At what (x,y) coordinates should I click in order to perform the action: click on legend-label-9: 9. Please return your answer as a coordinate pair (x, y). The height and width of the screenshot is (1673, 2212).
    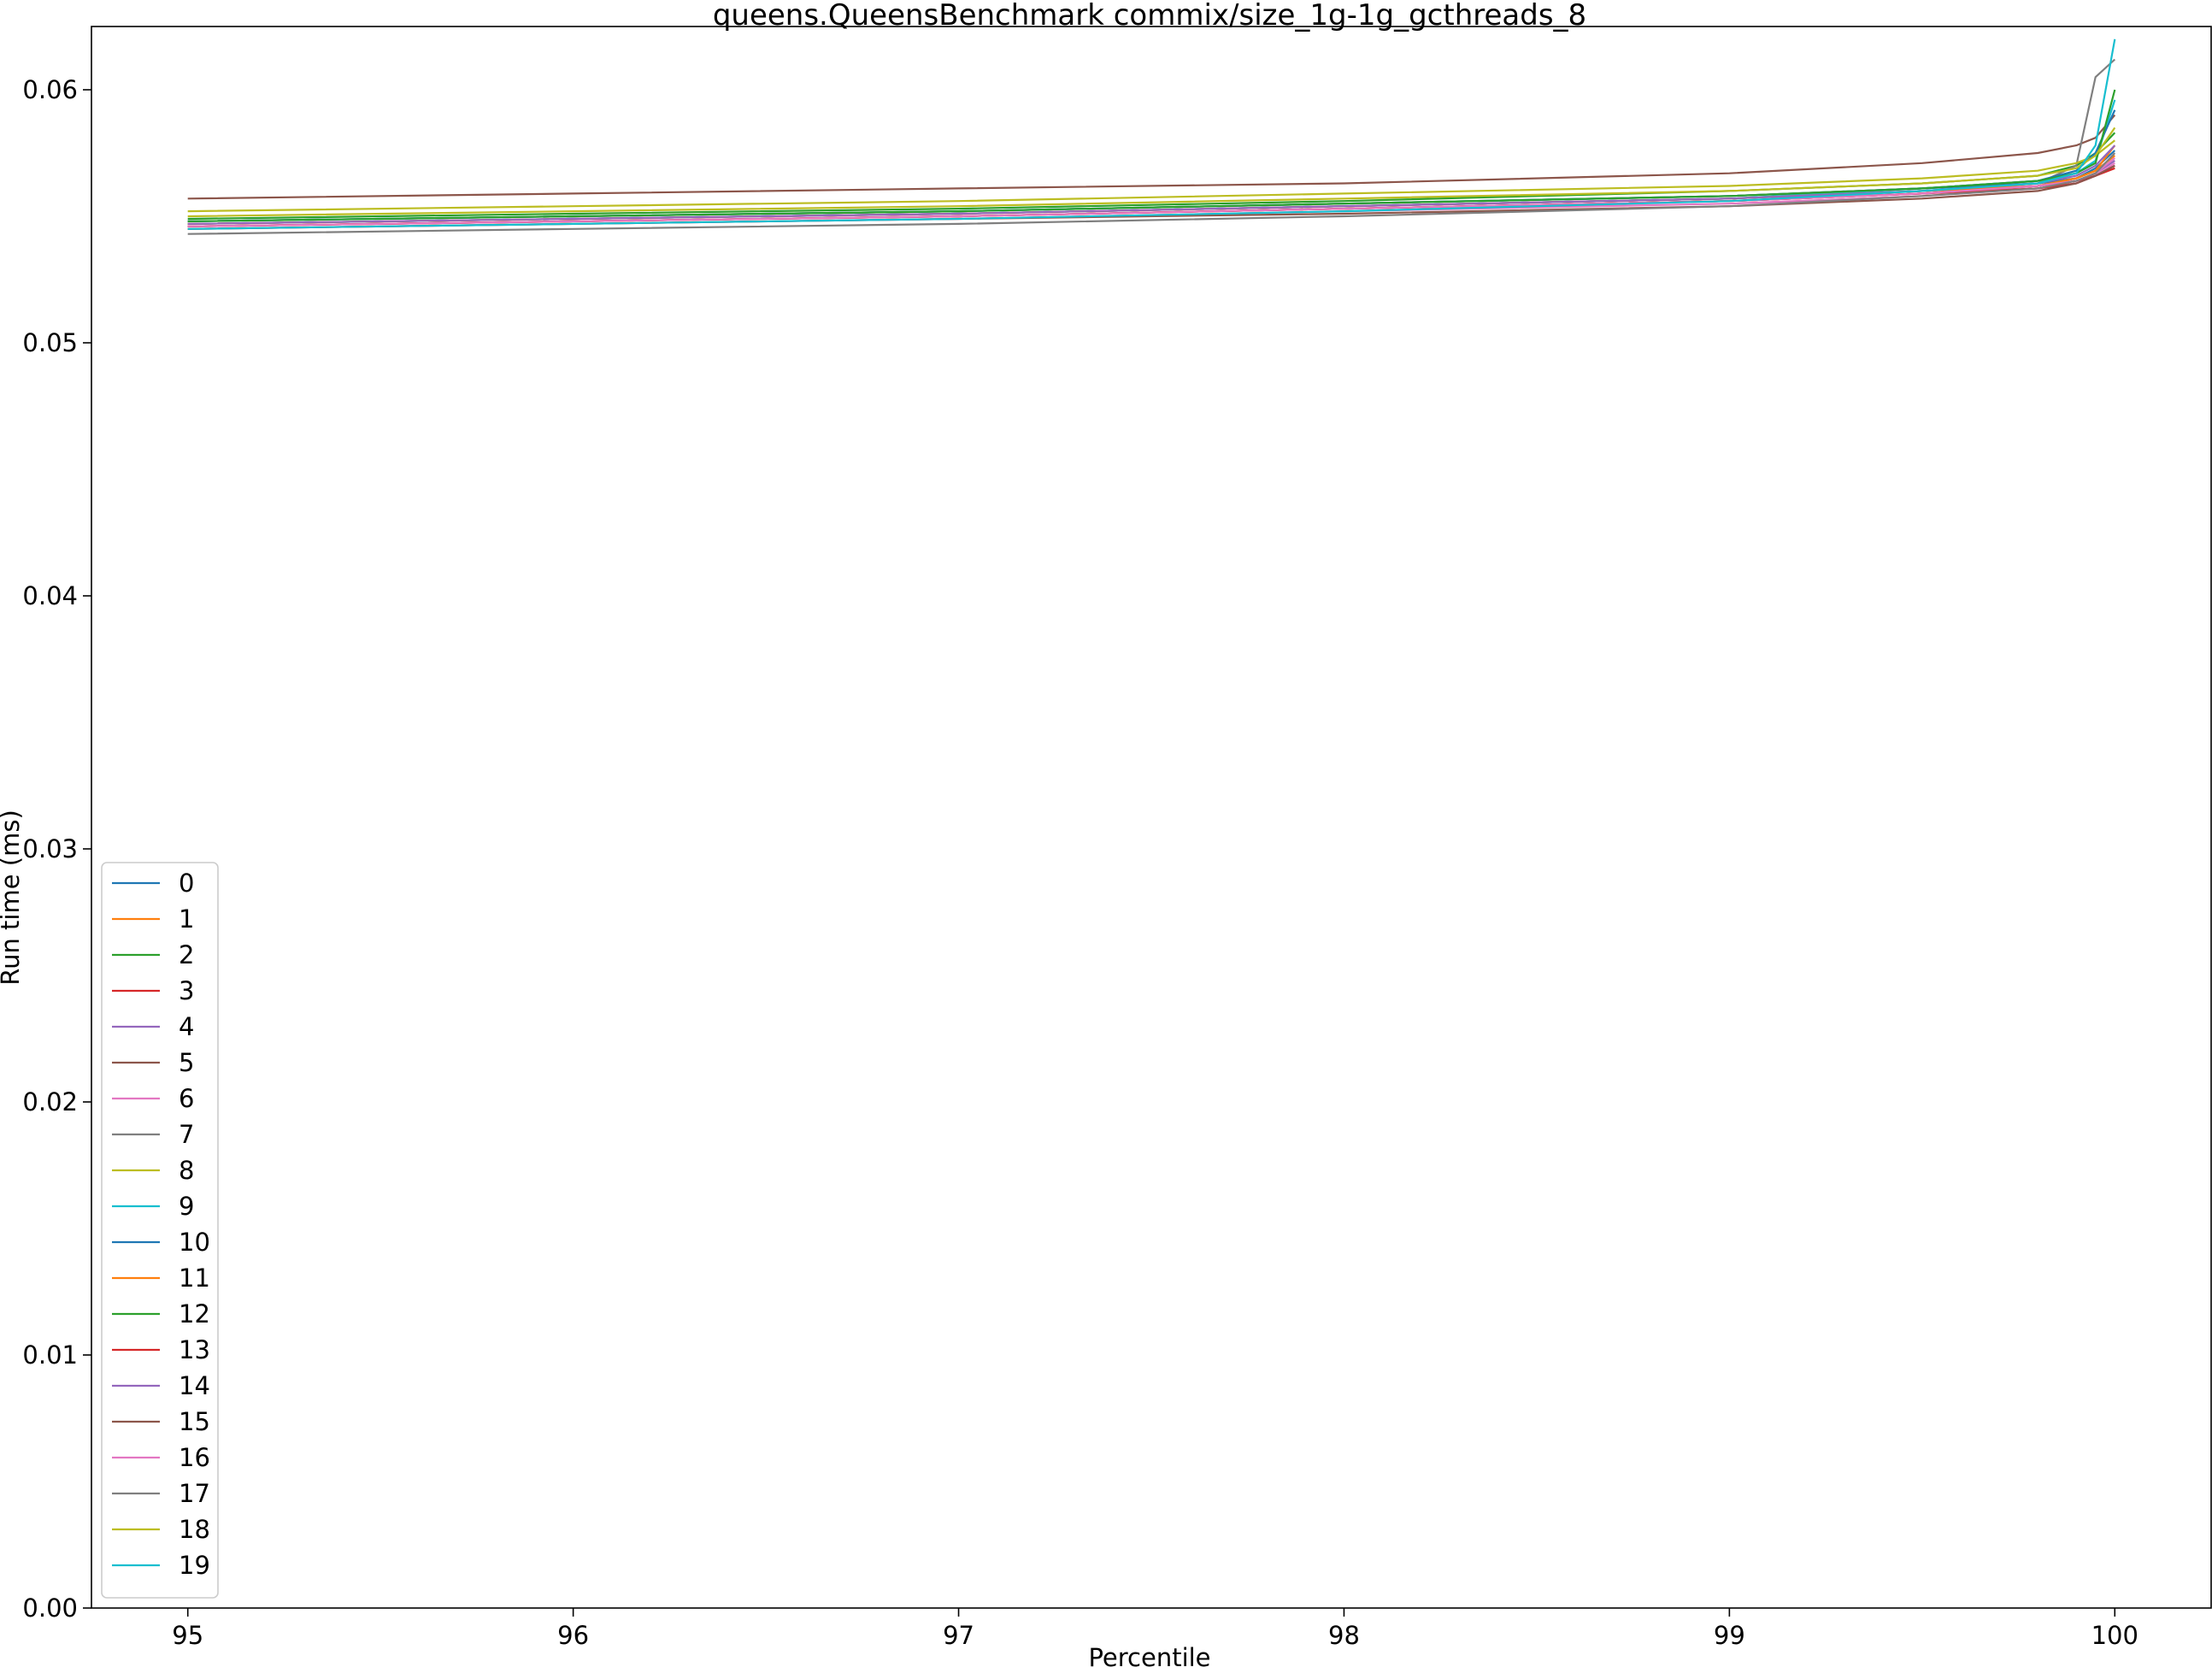
    Looking at the image, I should click on (186, 1206).